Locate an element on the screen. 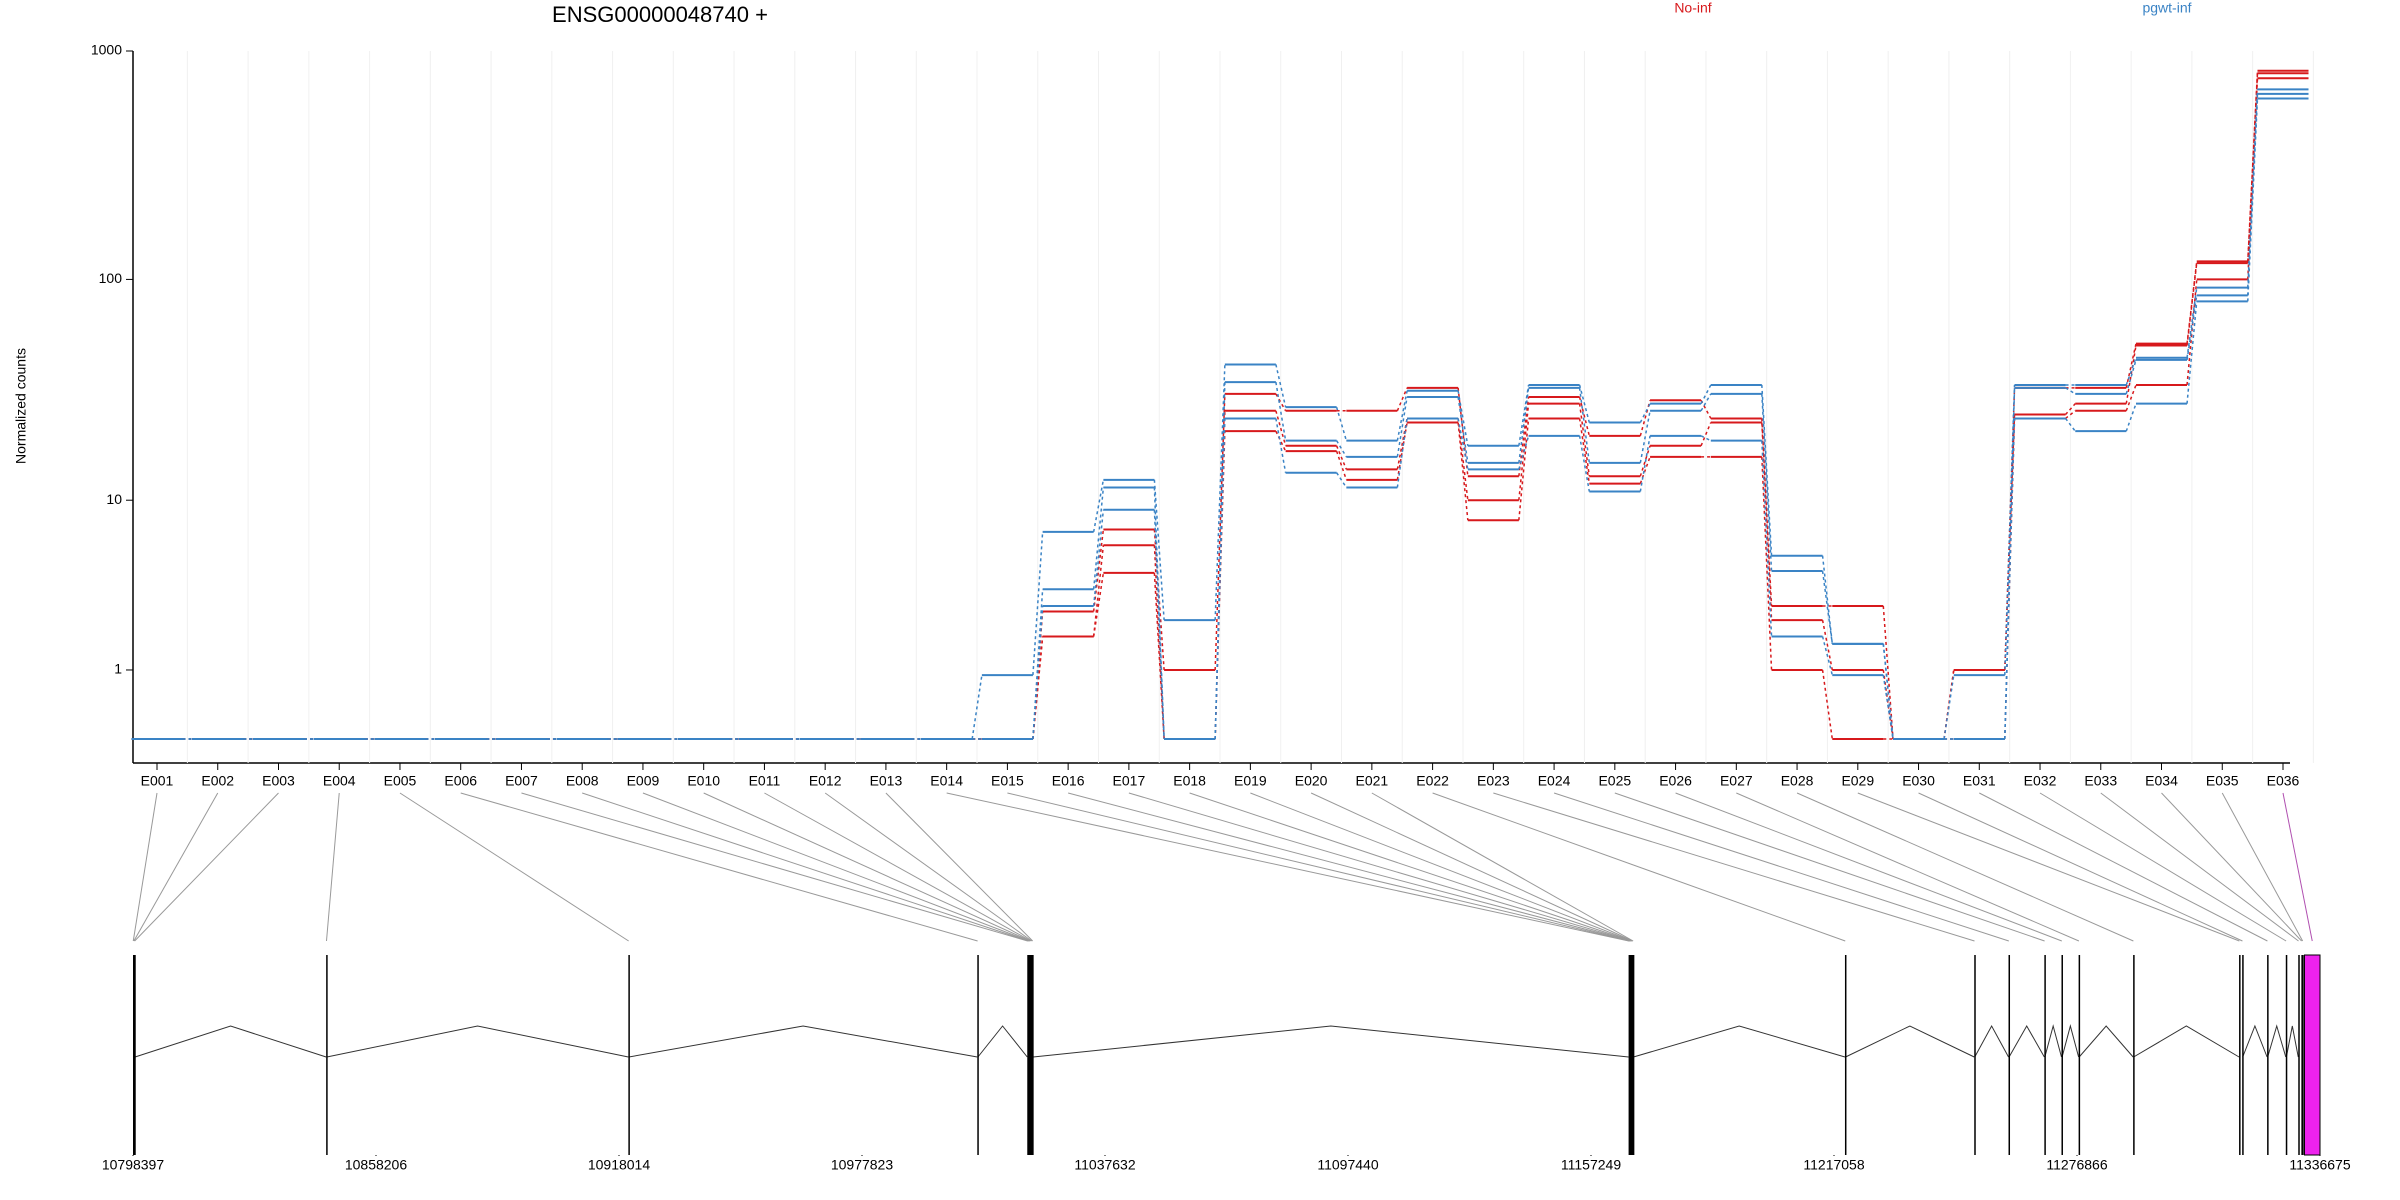  y-tick-label: 1000 is located at coordinates (106, 50).